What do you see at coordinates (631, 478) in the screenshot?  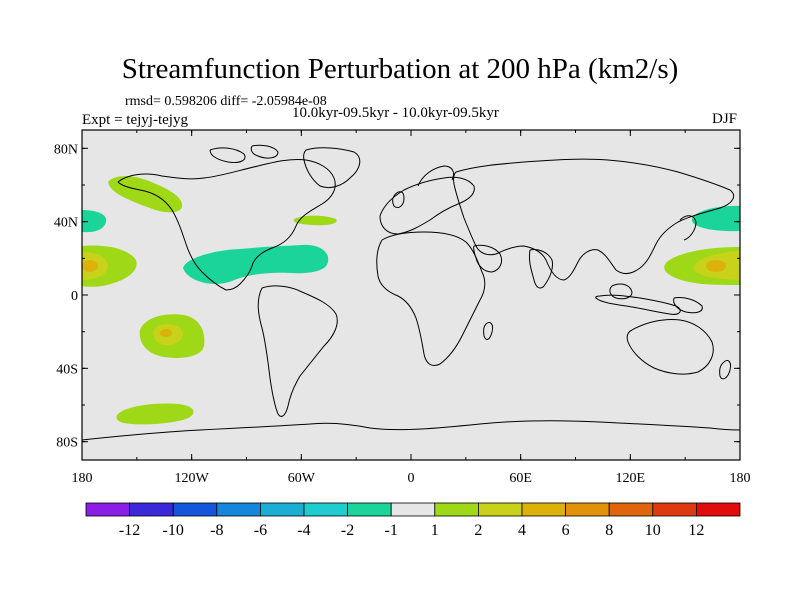 I see `lon-label: 120E` at bounding box center [631, 478].